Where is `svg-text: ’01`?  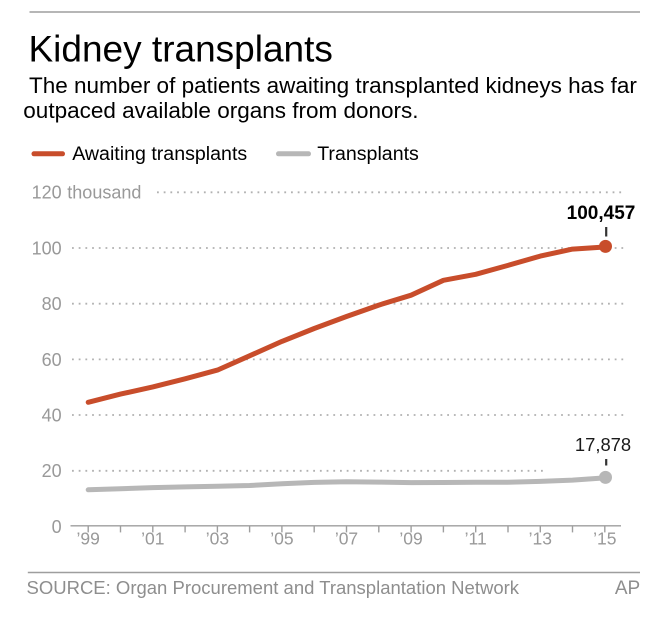 svg-text: ’01 is located at coordinates (152, 539).